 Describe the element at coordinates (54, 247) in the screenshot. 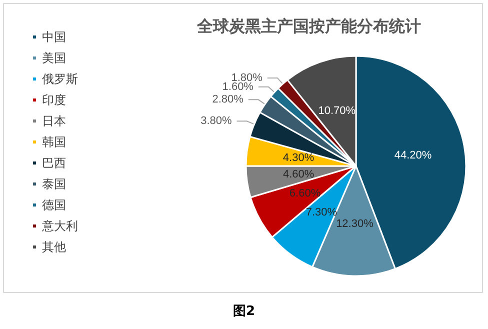

I see `legend-label: 其他` at that location.